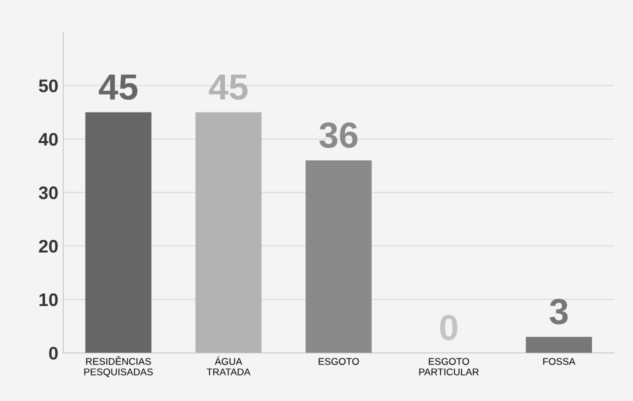 Image resolution: width=633 pixels, height=401 pixels. What do you see at coordinates (338, 135) in the screenshot?
I see `data-label: 36` at bounding box center [338, 135].